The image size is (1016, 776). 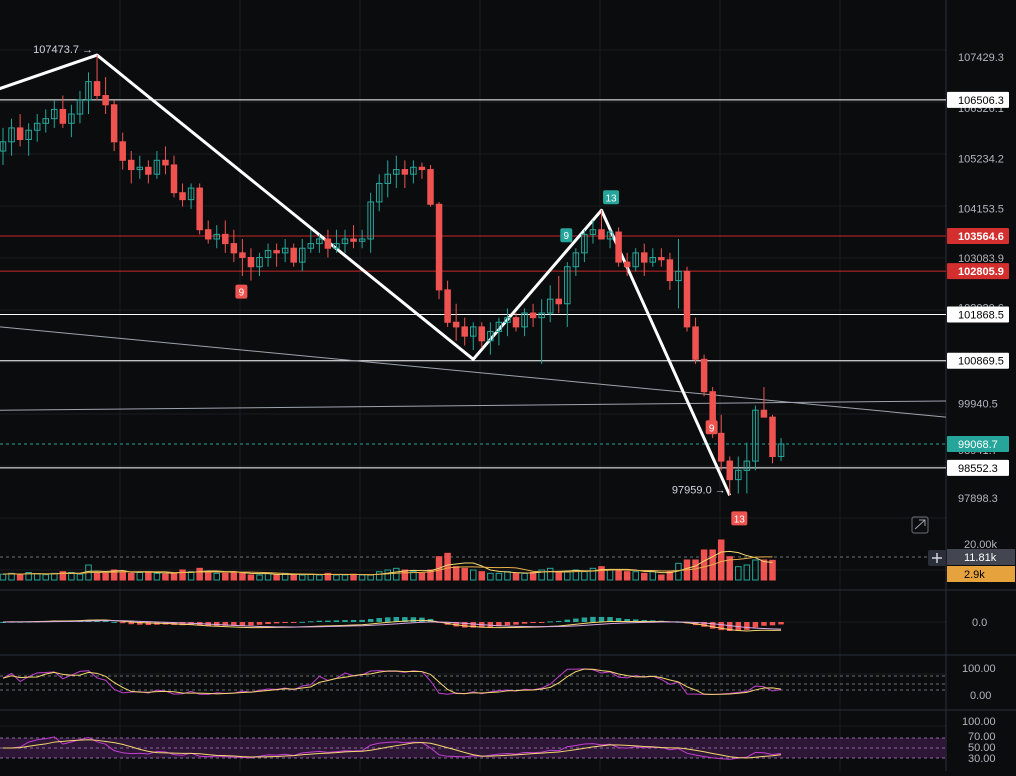 I want to click on rsi-ma-line, so click(x=392, y=749).